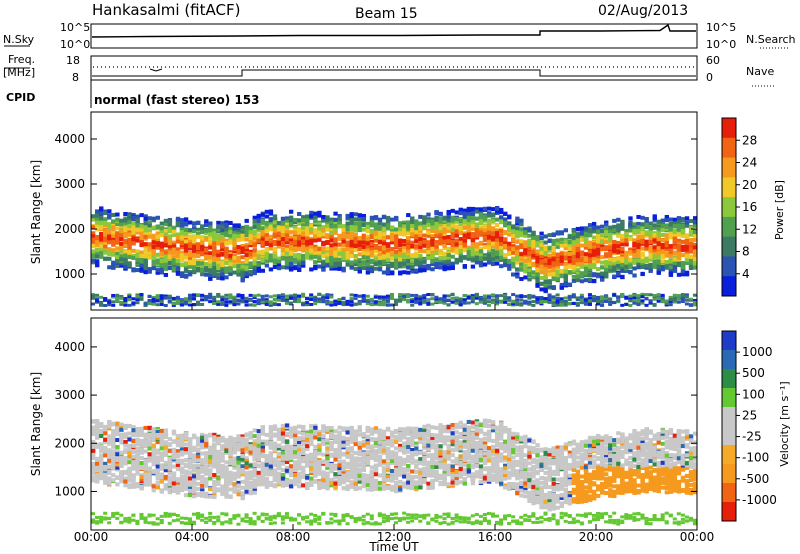 The width and height of the screenshot is (800, 554). What do you see at coordinates (713, 60) in the screenshot?
I see `nave-tick-top: 60` at bounding box center [713, 60].